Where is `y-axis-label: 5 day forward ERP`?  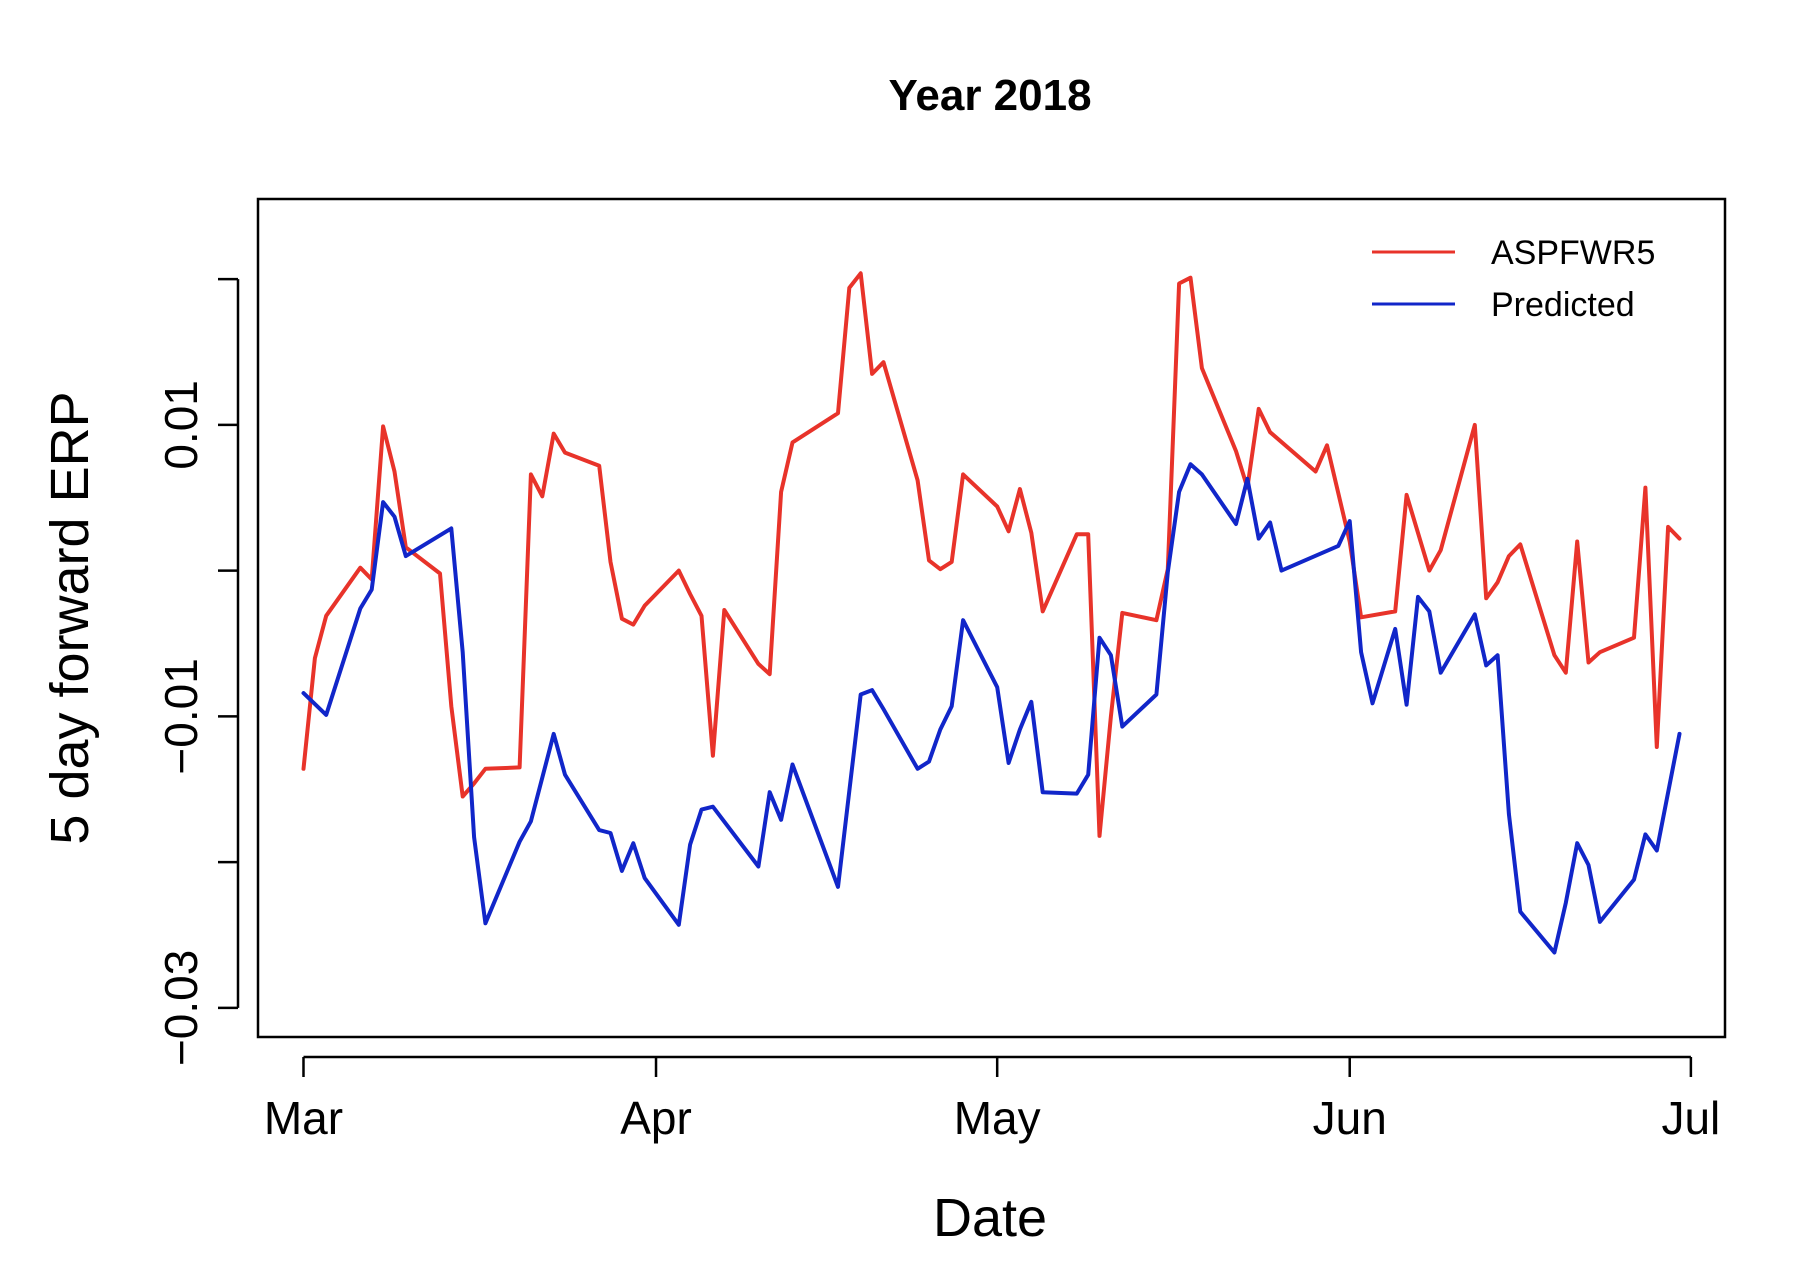 y-axis-label: 5 day forward ERP is located at coordinates (70, 617).